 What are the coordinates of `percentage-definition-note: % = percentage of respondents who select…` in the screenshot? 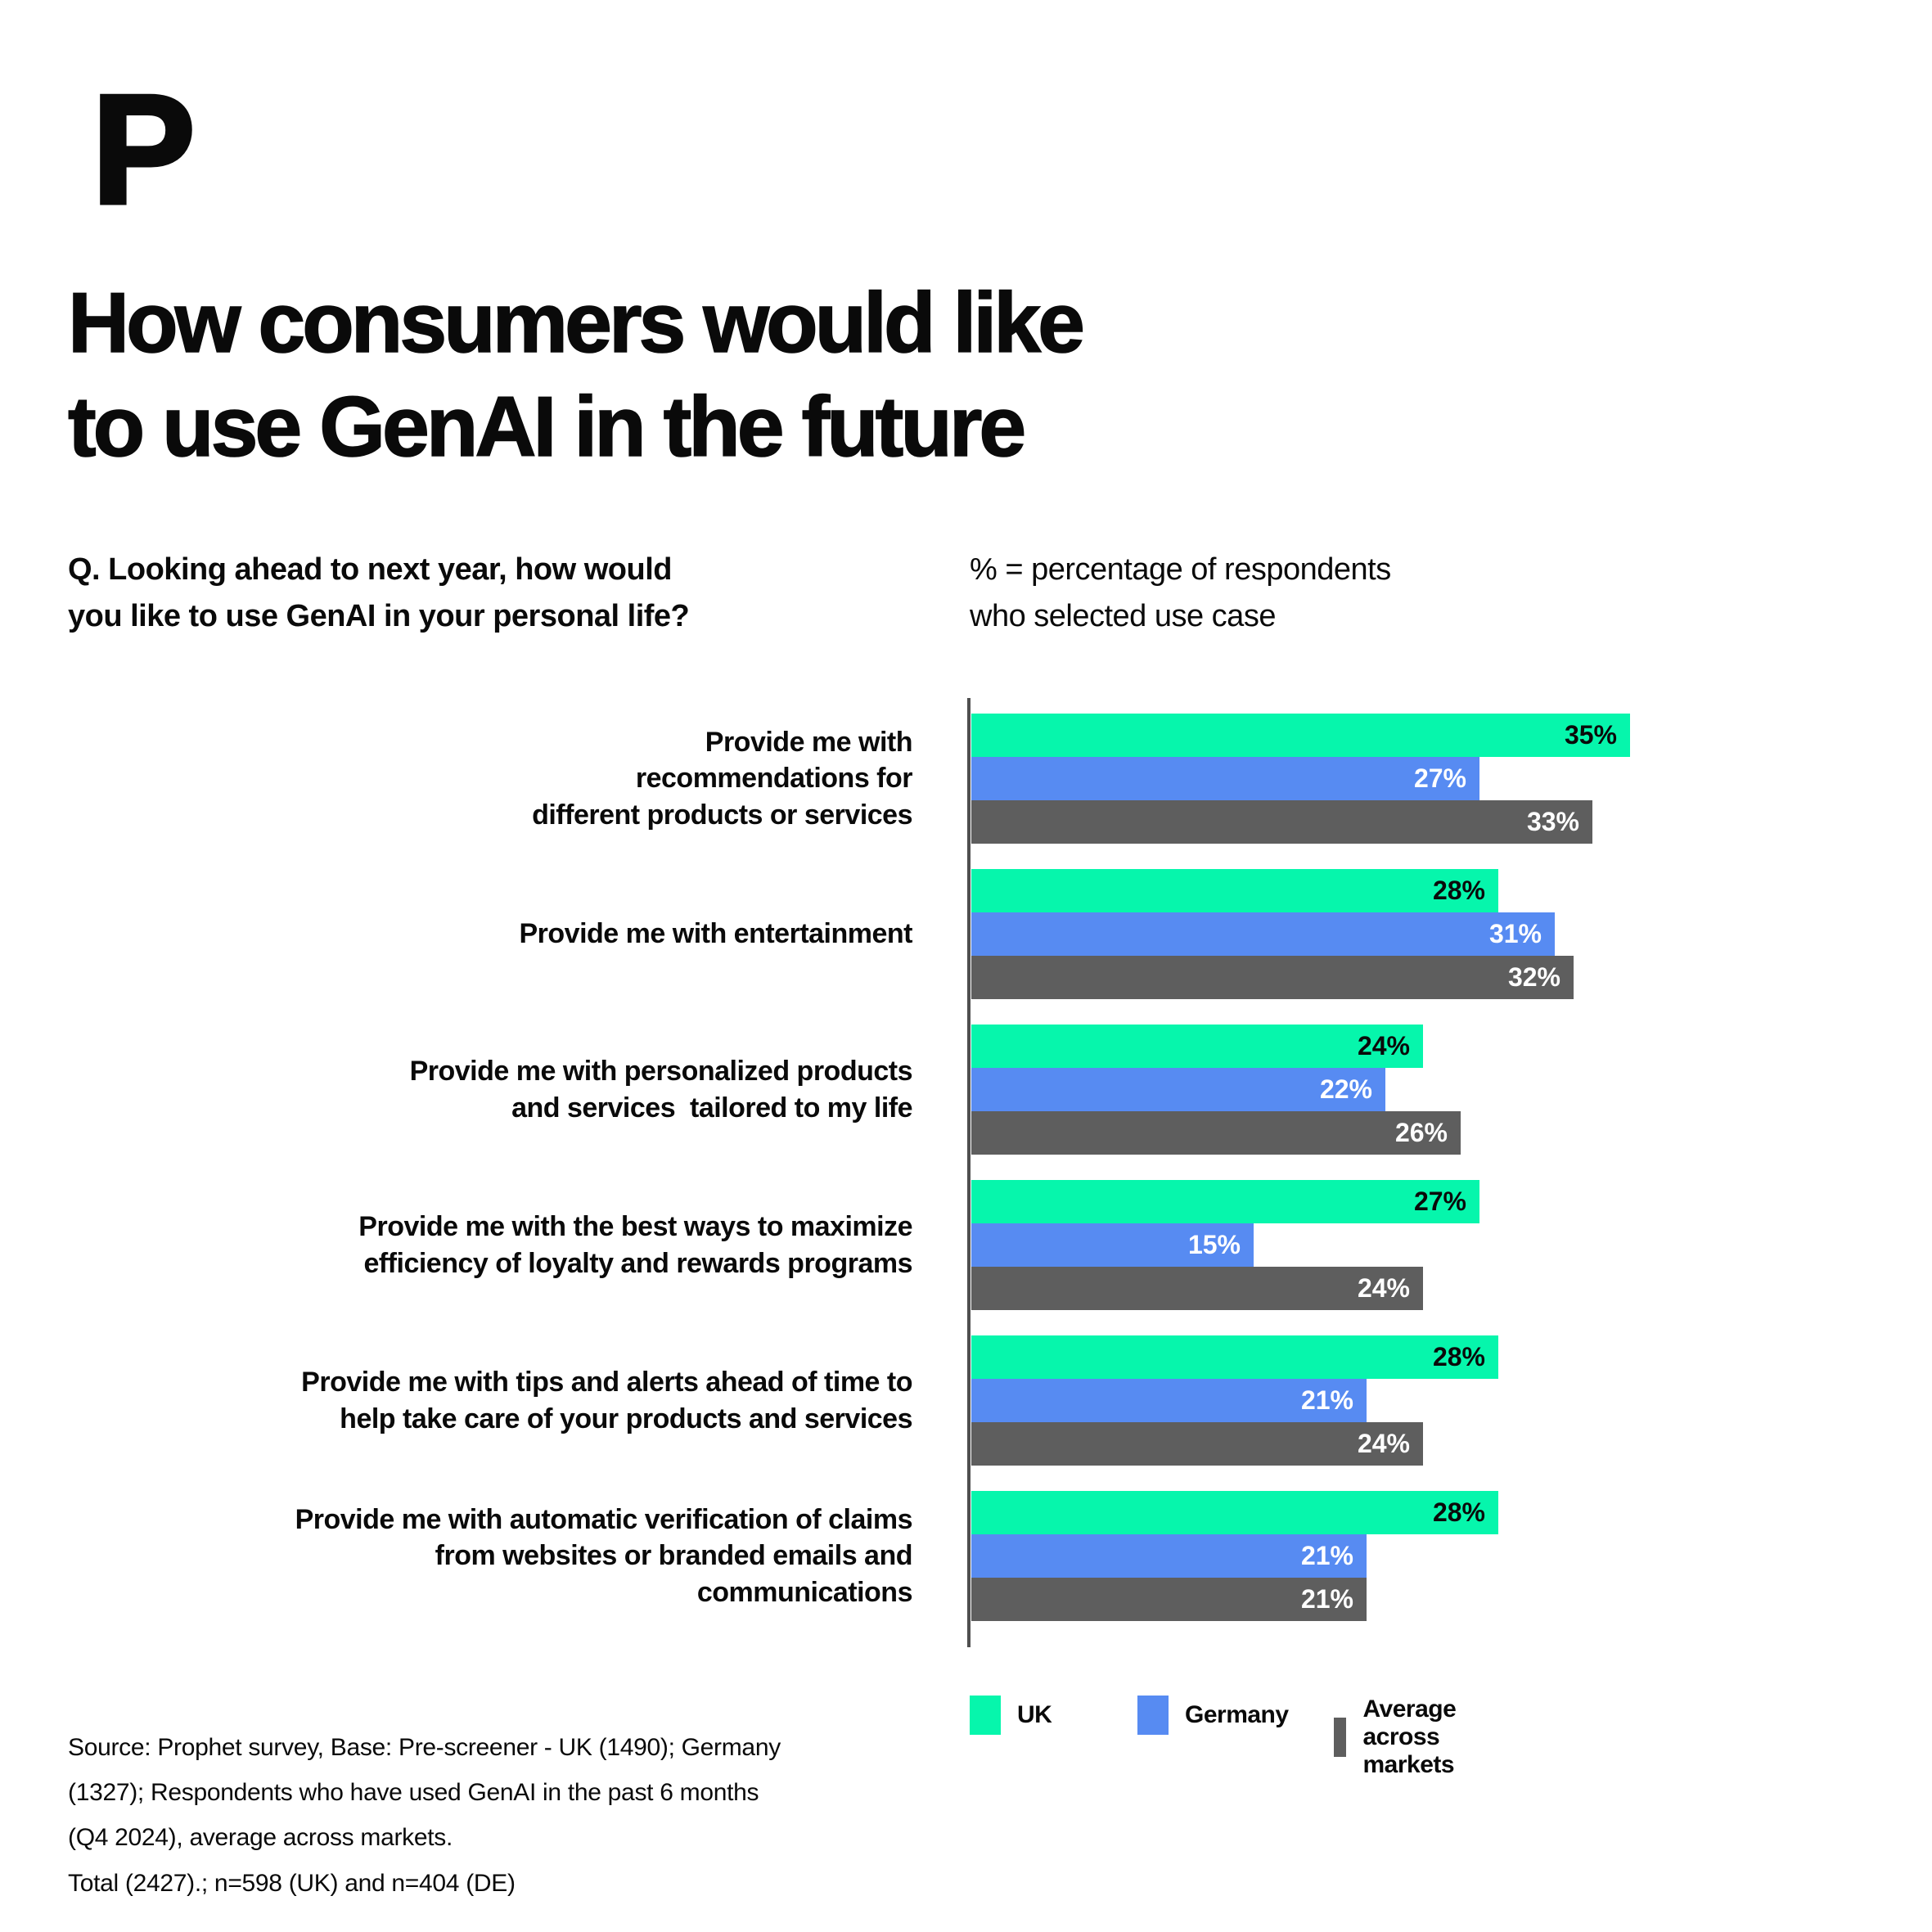 It's located at (1180, 592).